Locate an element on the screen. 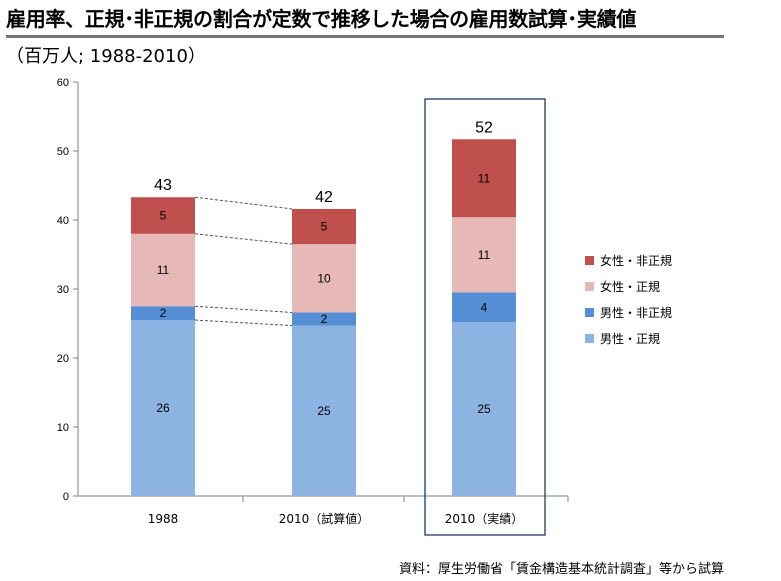 The image size is (781, 581). connector-layer is located at coordinates (243, 261).